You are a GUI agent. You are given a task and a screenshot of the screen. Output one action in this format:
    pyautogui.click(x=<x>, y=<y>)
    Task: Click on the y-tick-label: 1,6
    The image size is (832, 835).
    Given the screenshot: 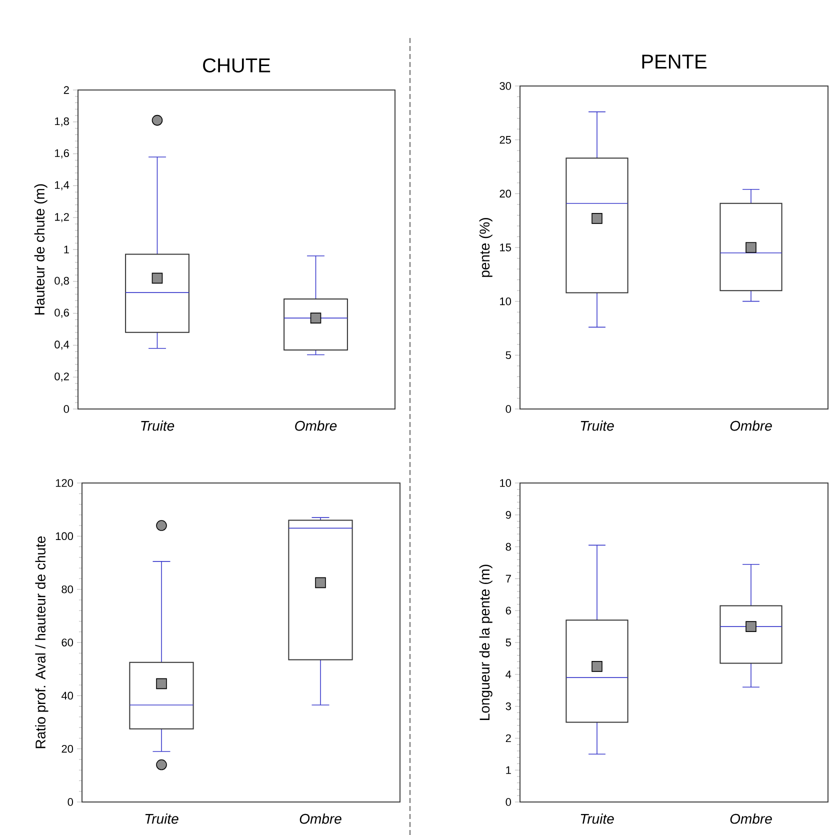 What is the action you would take?
    pyautogui.click(x=62, y=153)
    